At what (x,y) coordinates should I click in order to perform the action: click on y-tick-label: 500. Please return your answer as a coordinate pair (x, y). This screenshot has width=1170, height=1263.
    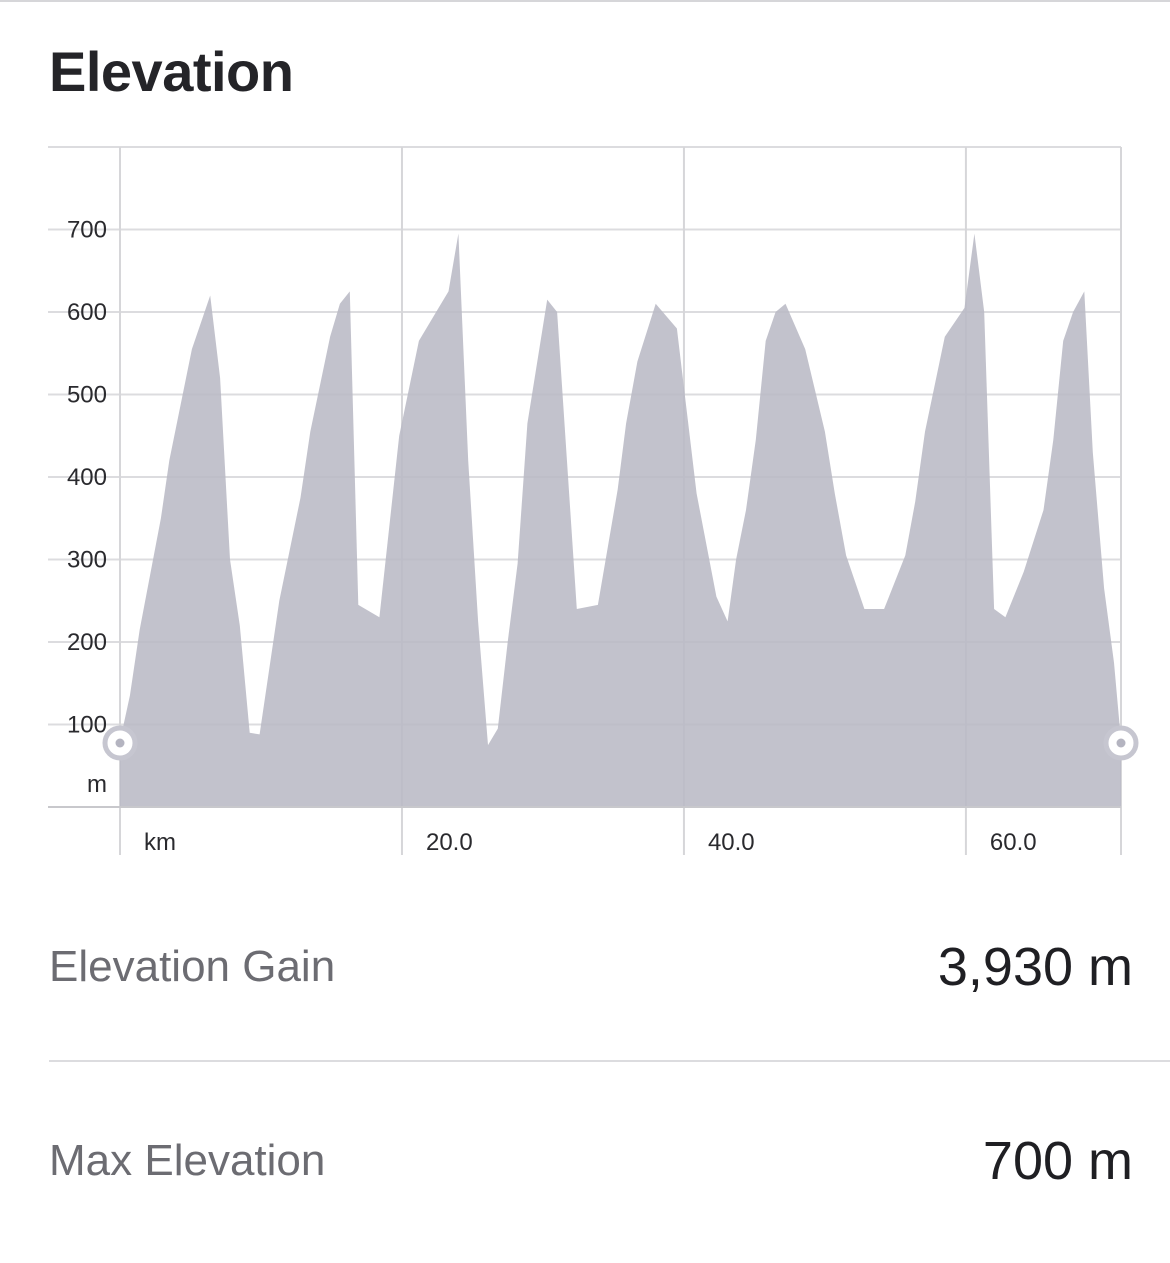
    Looking at the image, I should click on (87, 395).